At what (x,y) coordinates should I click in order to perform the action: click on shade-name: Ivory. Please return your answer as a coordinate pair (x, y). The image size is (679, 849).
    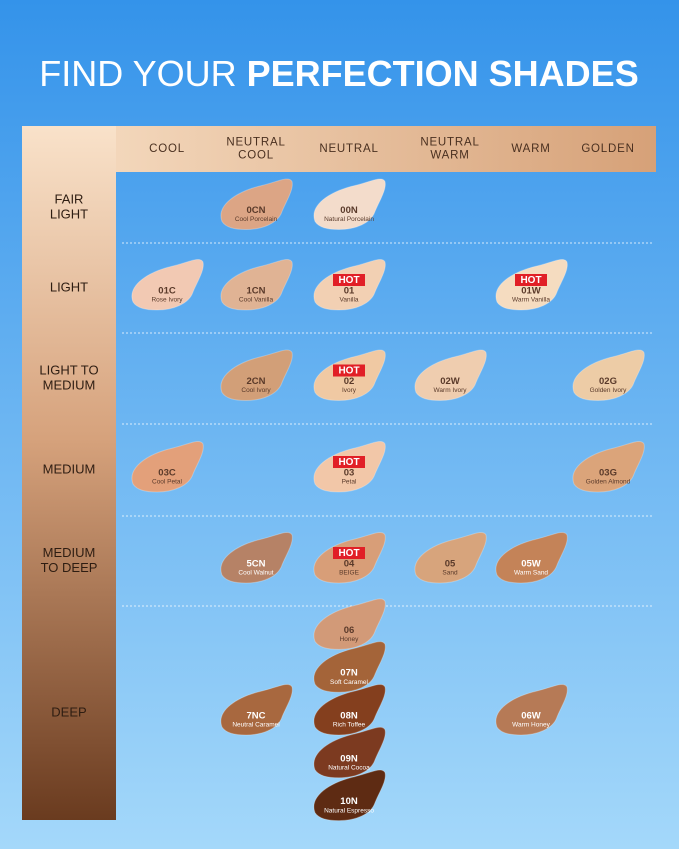
    Looking at the image, I should click on (349, 390).